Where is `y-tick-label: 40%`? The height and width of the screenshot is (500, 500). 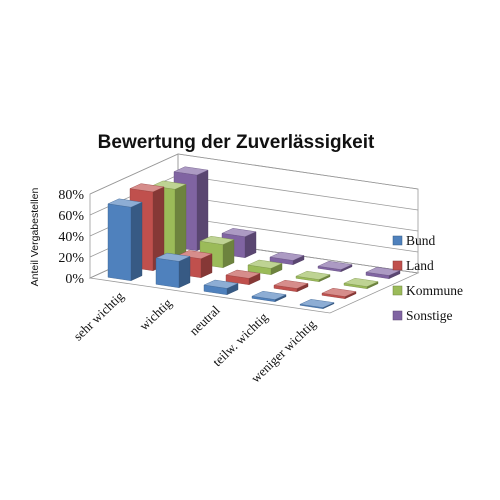
y-tick-label: 40% is located at coordinates (71, 237).